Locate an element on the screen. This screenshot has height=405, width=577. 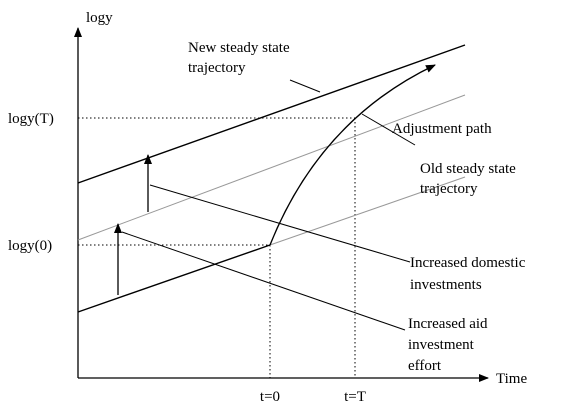
y-tick: logy(T) is located at coordinates (31, 119).